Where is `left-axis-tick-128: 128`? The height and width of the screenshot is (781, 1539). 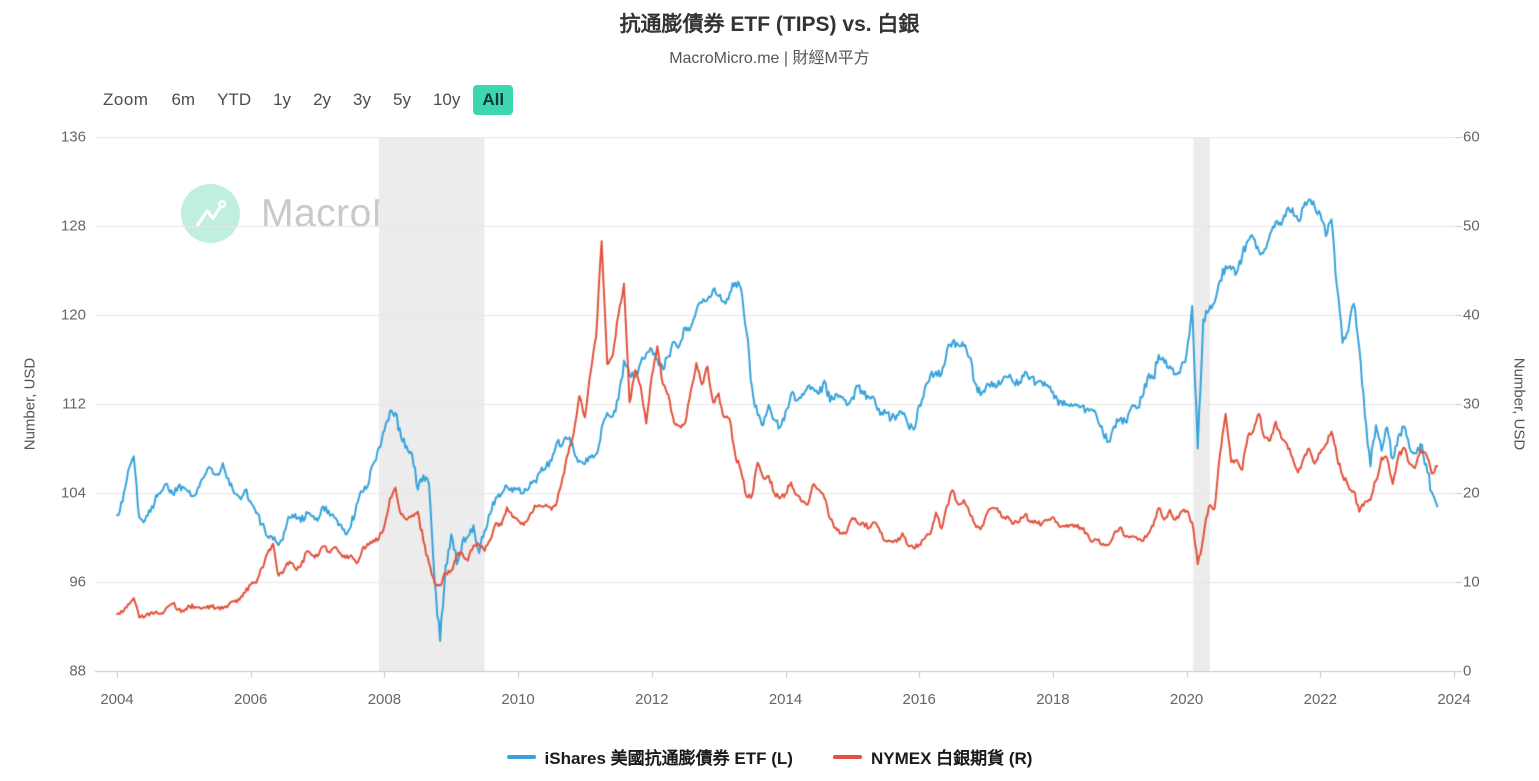
left-axis-tick-128: 128 is located at coordinates (73, 226).